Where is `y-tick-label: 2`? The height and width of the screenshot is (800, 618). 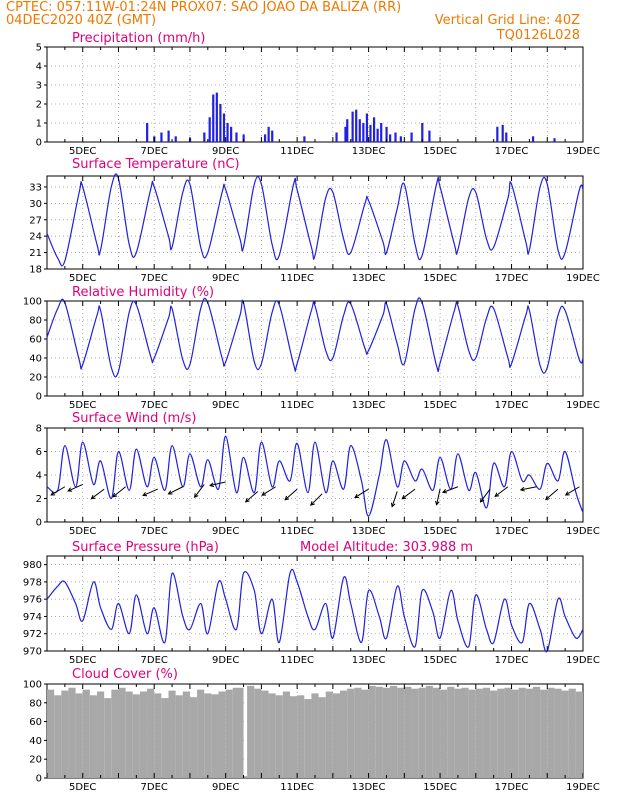
y-tick-label: 2 is located at coordinates (39, 105).